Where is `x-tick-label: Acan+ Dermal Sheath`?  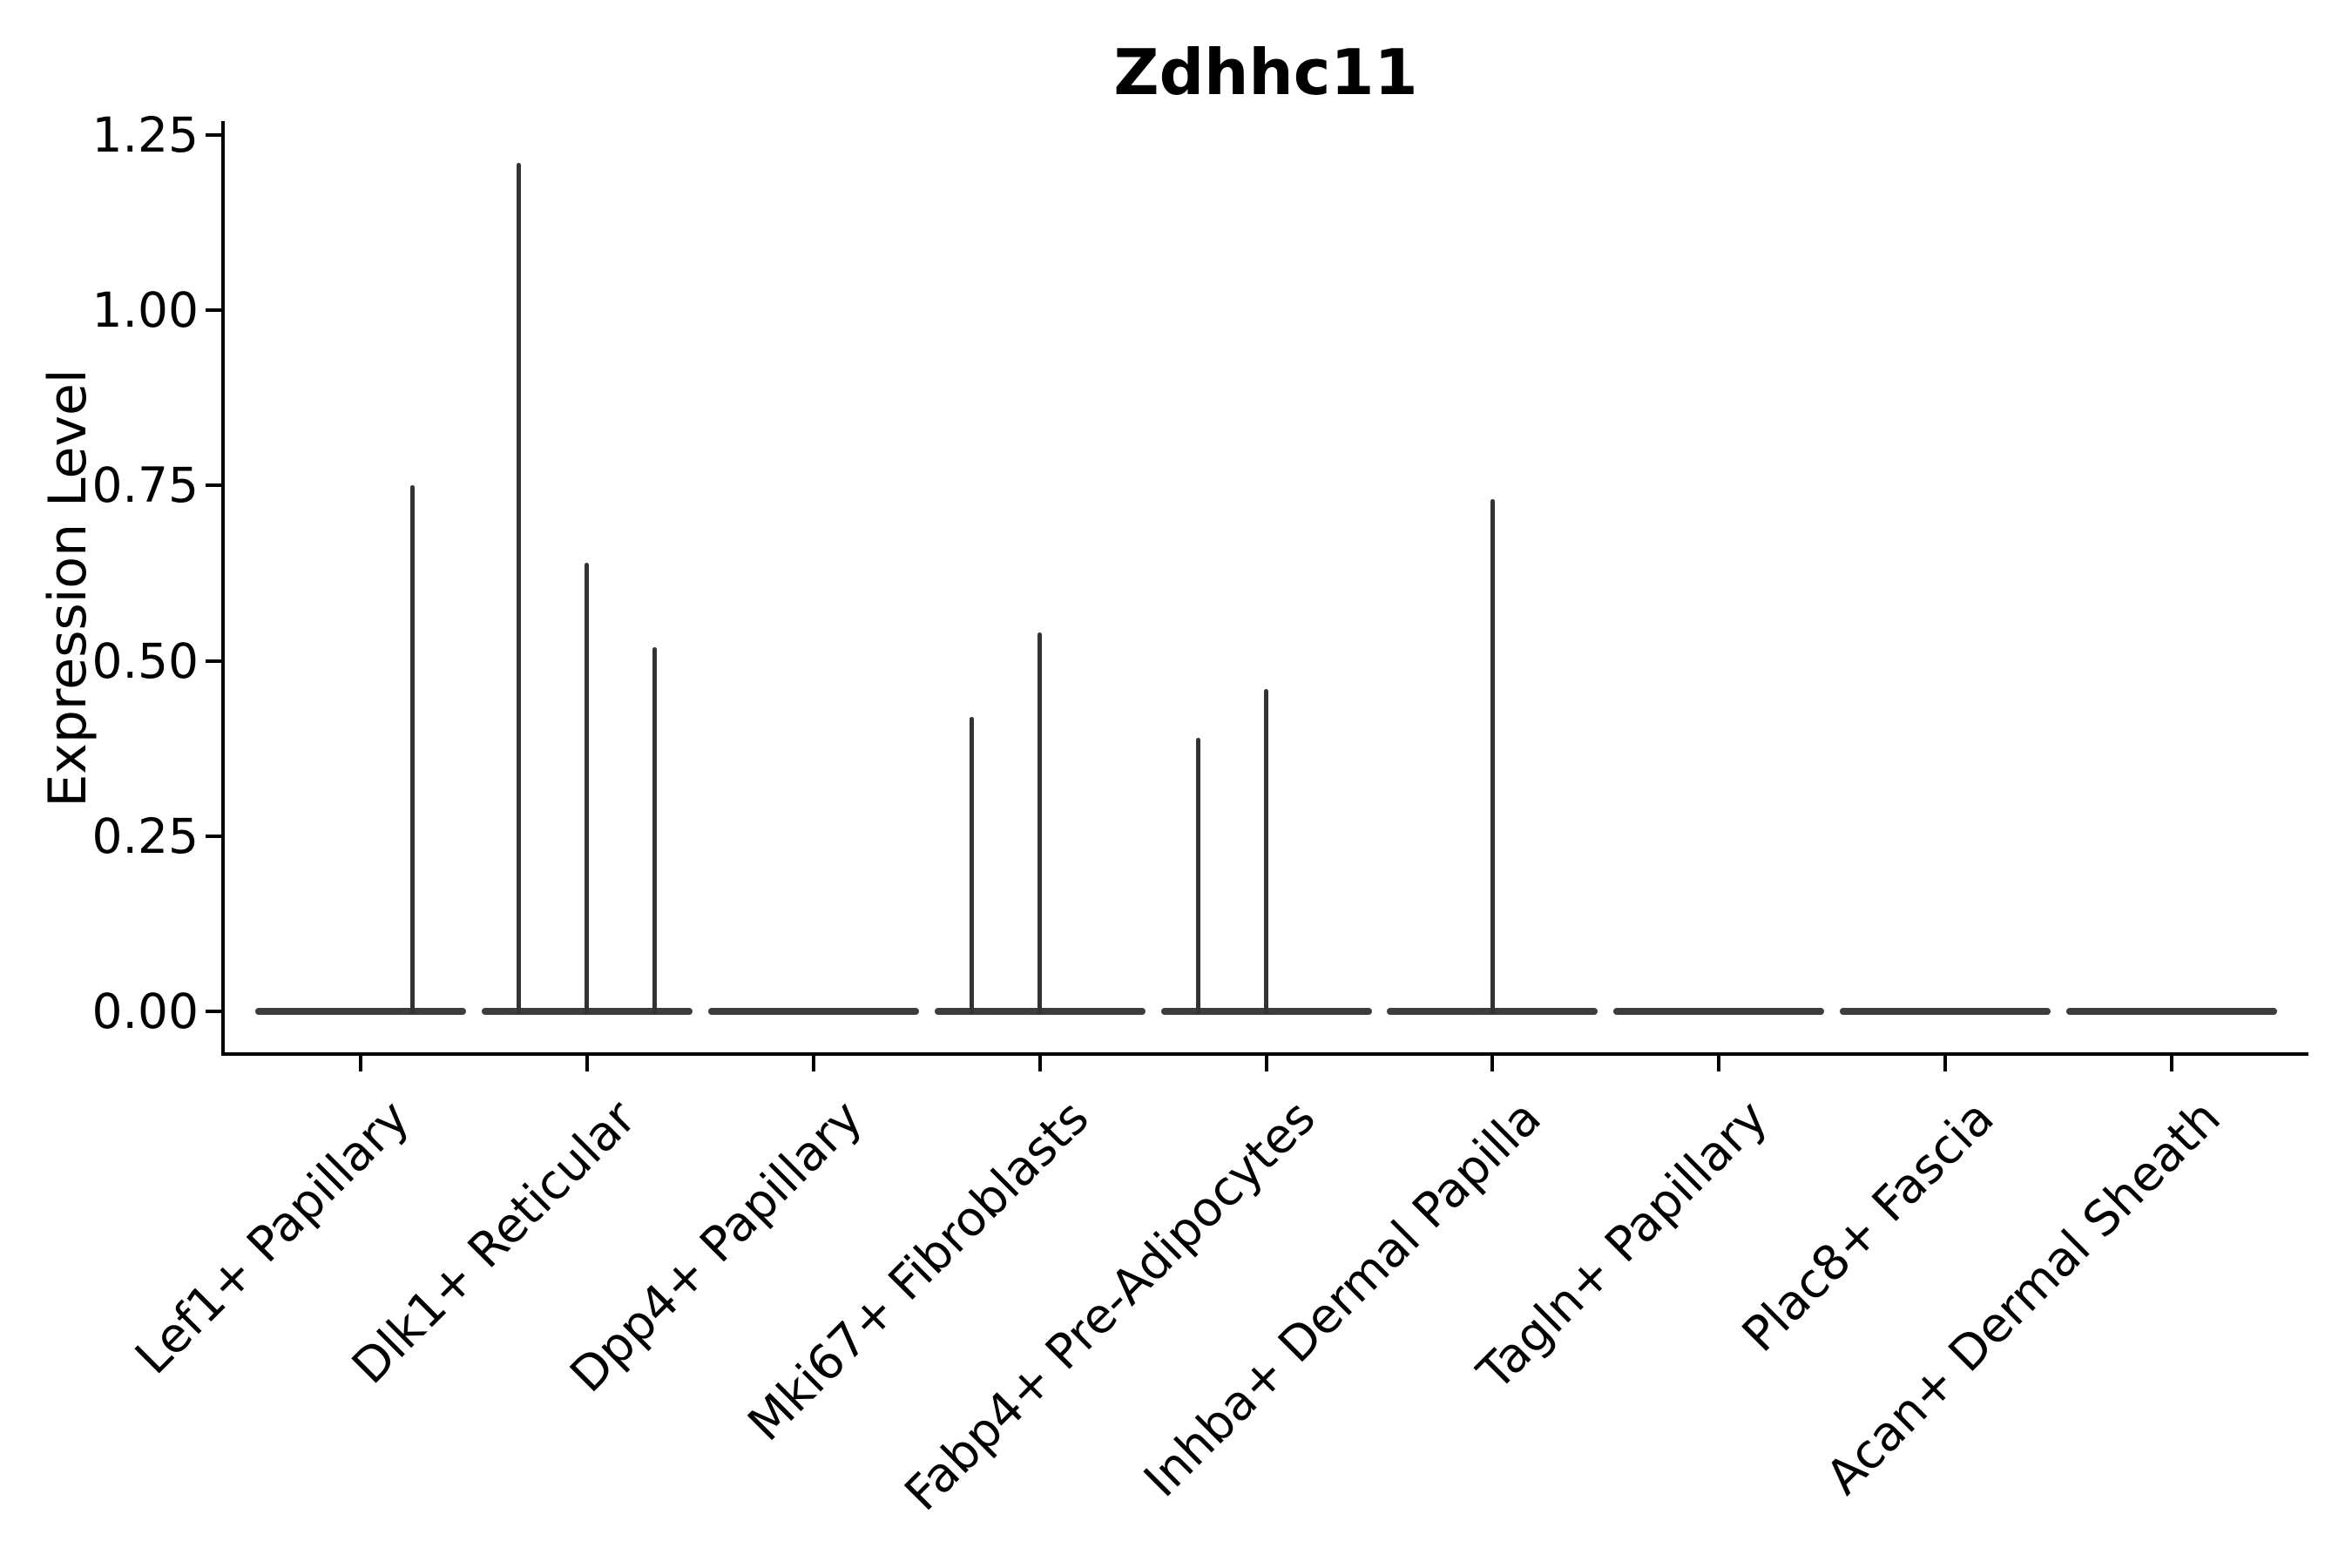 x-tick-label: Acan+ Dermal Sheath is located at coordinates (2023, 1297).